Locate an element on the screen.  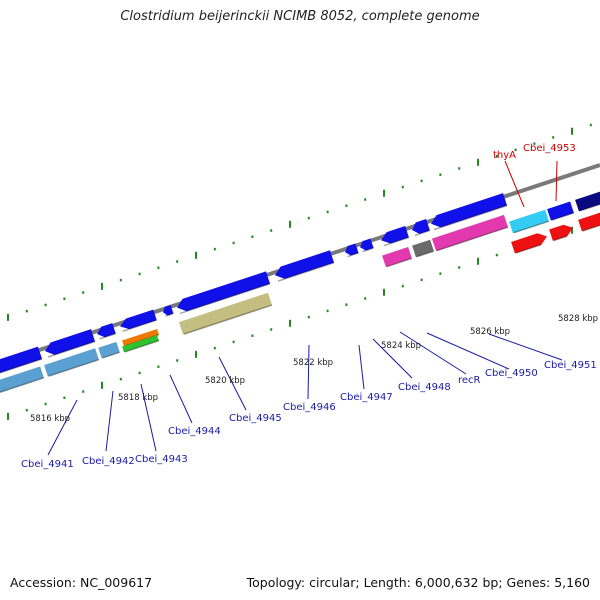
scale-label: 5826 kbp is located at coordinates (490, 332).